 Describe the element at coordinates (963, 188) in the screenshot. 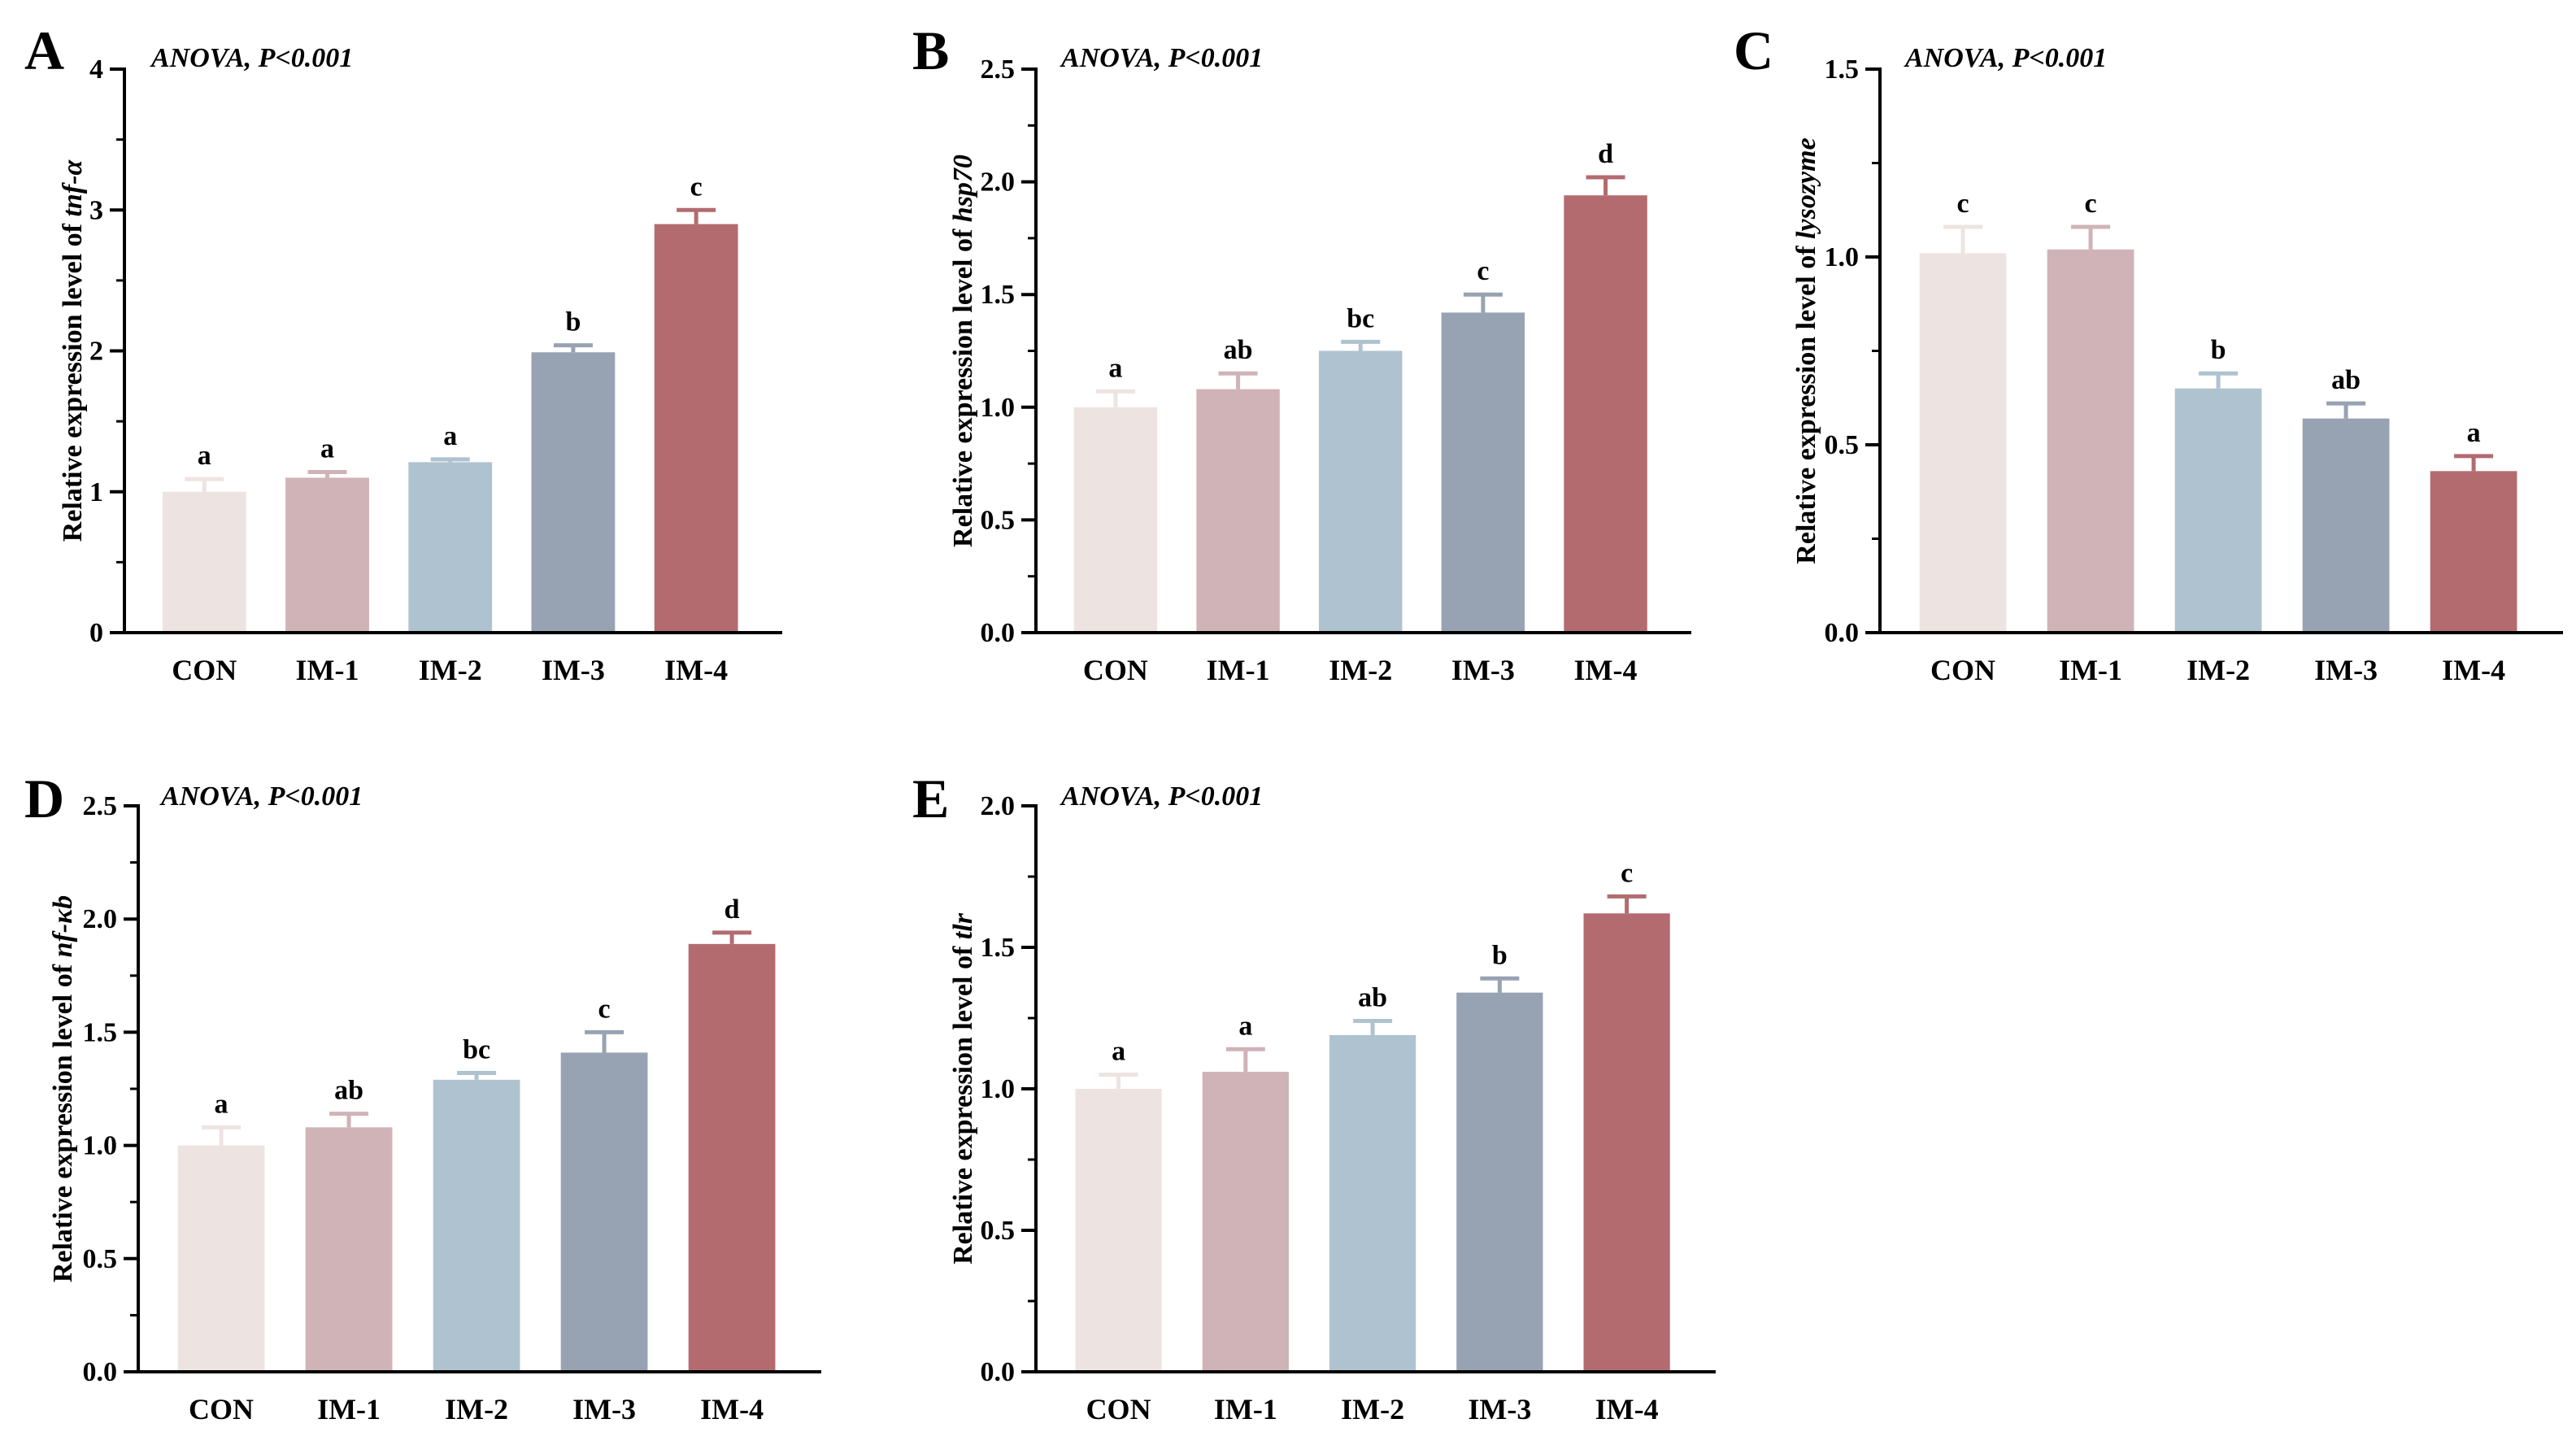

I see `y-axis-label-gene: hsp70` at that location.